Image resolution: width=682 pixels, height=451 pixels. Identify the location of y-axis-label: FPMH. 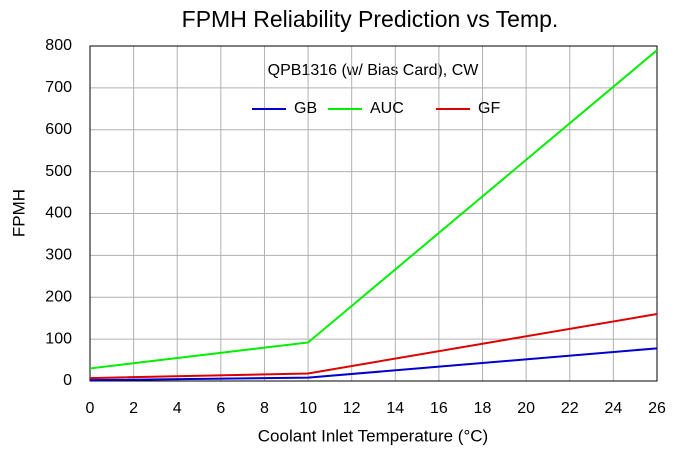
(18, 213).